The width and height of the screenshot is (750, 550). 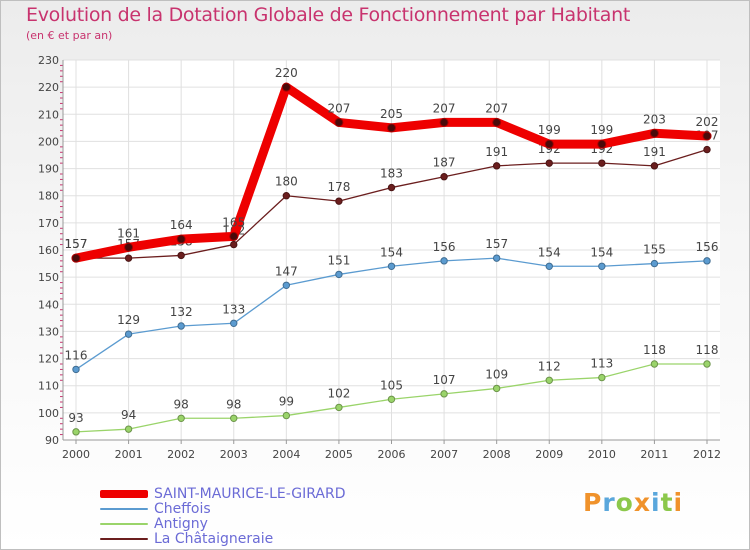 I want to click on y-tick-label: 130, so click(x=48, y=331).